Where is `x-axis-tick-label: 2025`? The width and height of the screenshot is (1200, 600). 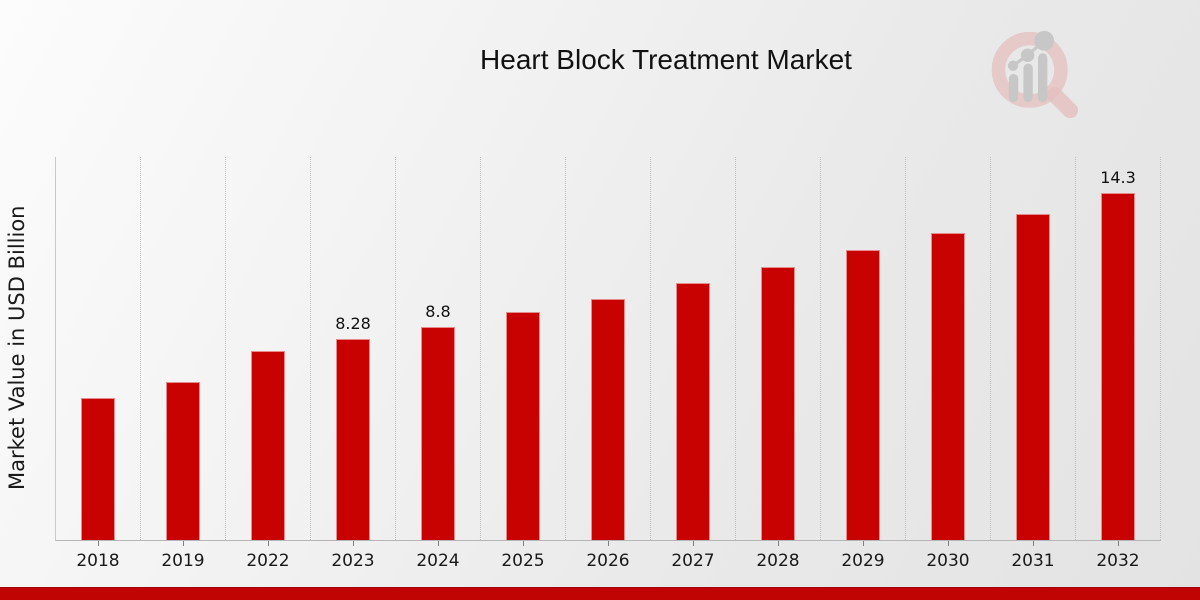
x-axis-tick-label: 2025 is located at coordinates (523, 561).